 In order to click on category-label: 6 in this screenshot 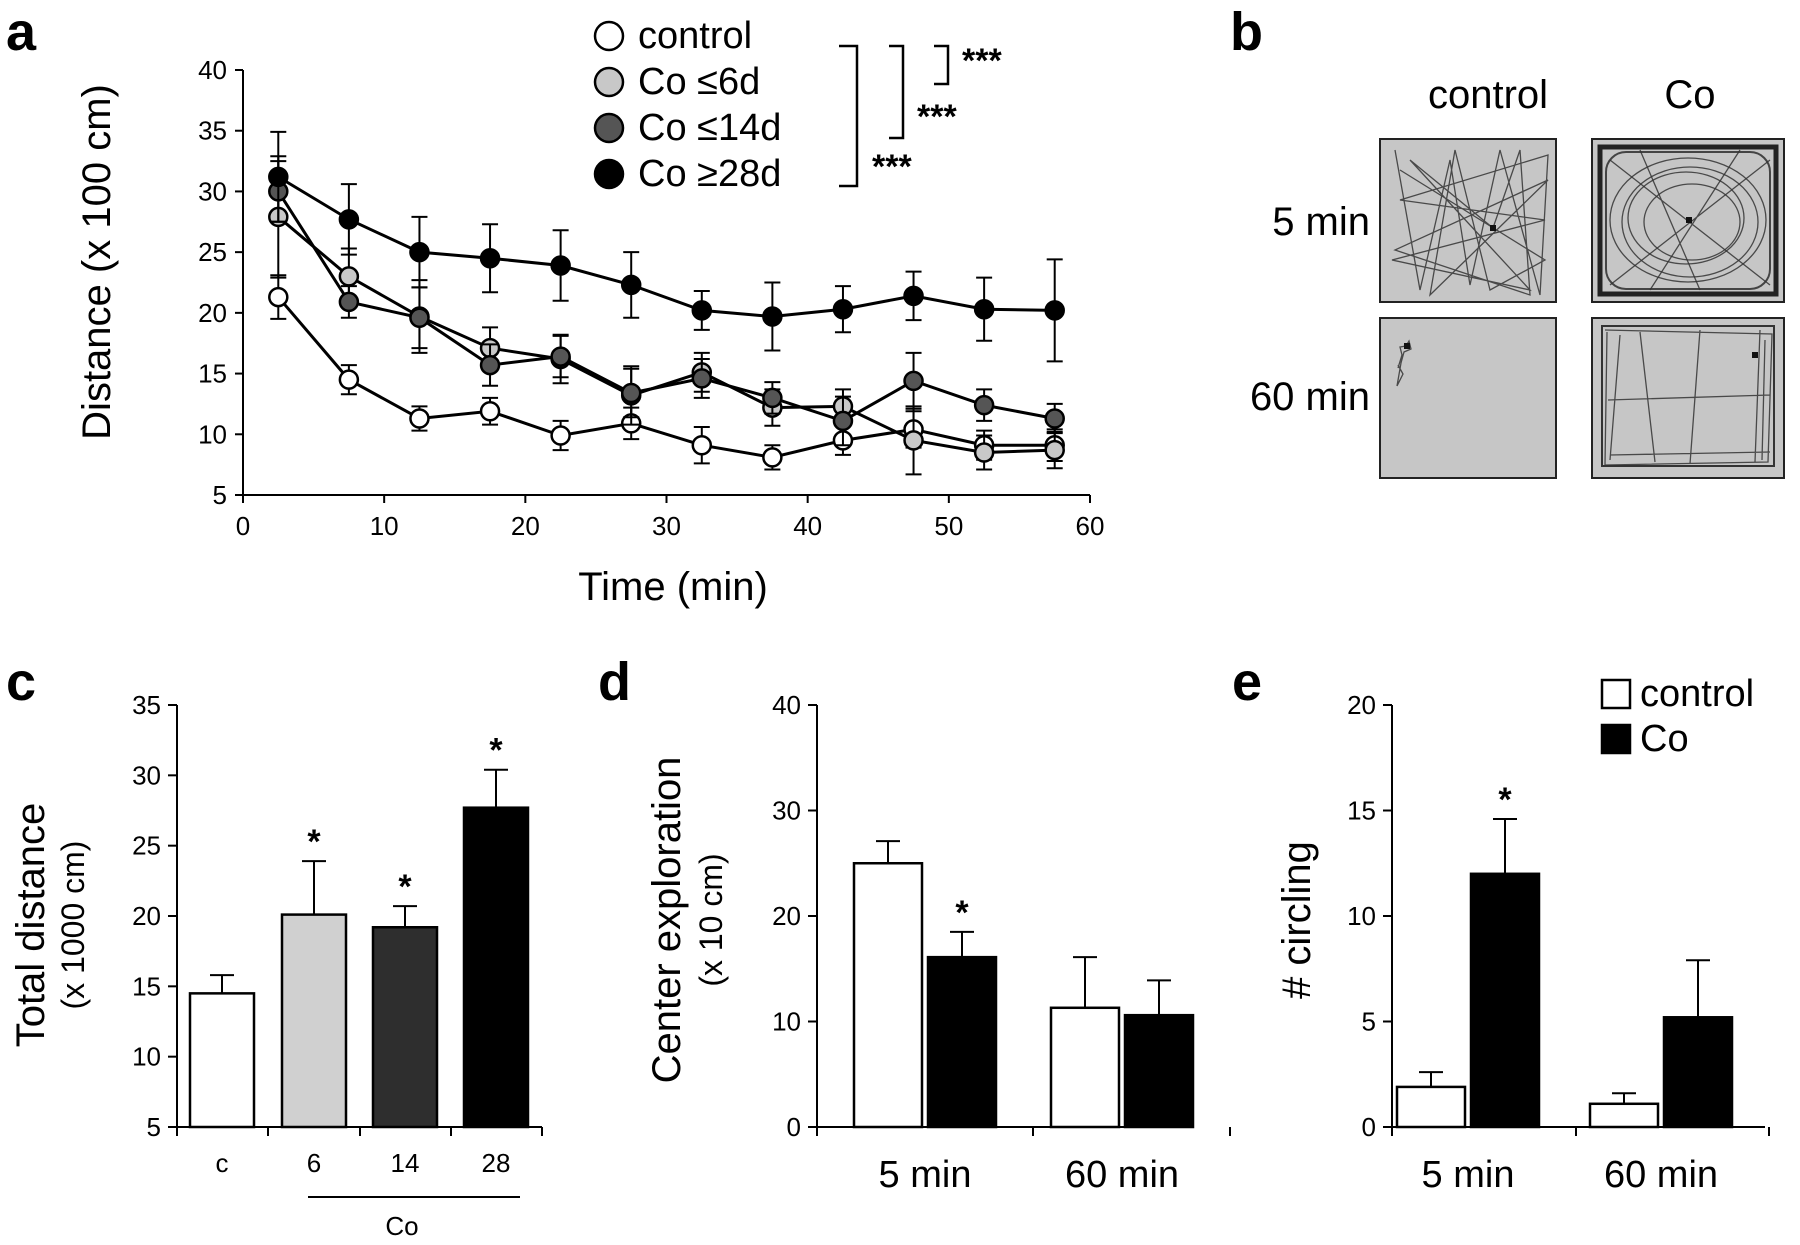, I will do `click(314, 1163)`.